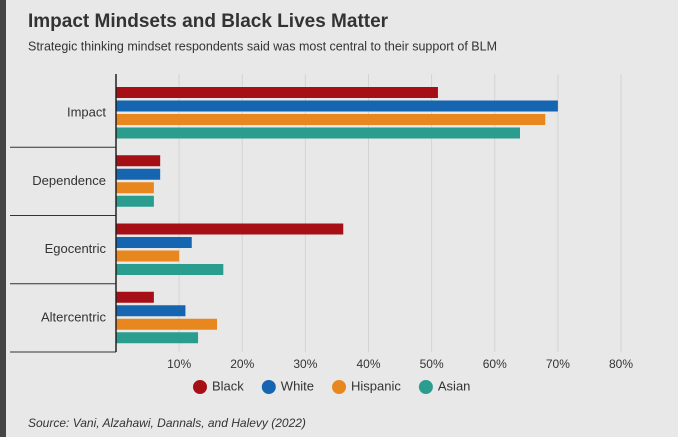  I want to click on y-tick-label: Impact, so click(86, 112).